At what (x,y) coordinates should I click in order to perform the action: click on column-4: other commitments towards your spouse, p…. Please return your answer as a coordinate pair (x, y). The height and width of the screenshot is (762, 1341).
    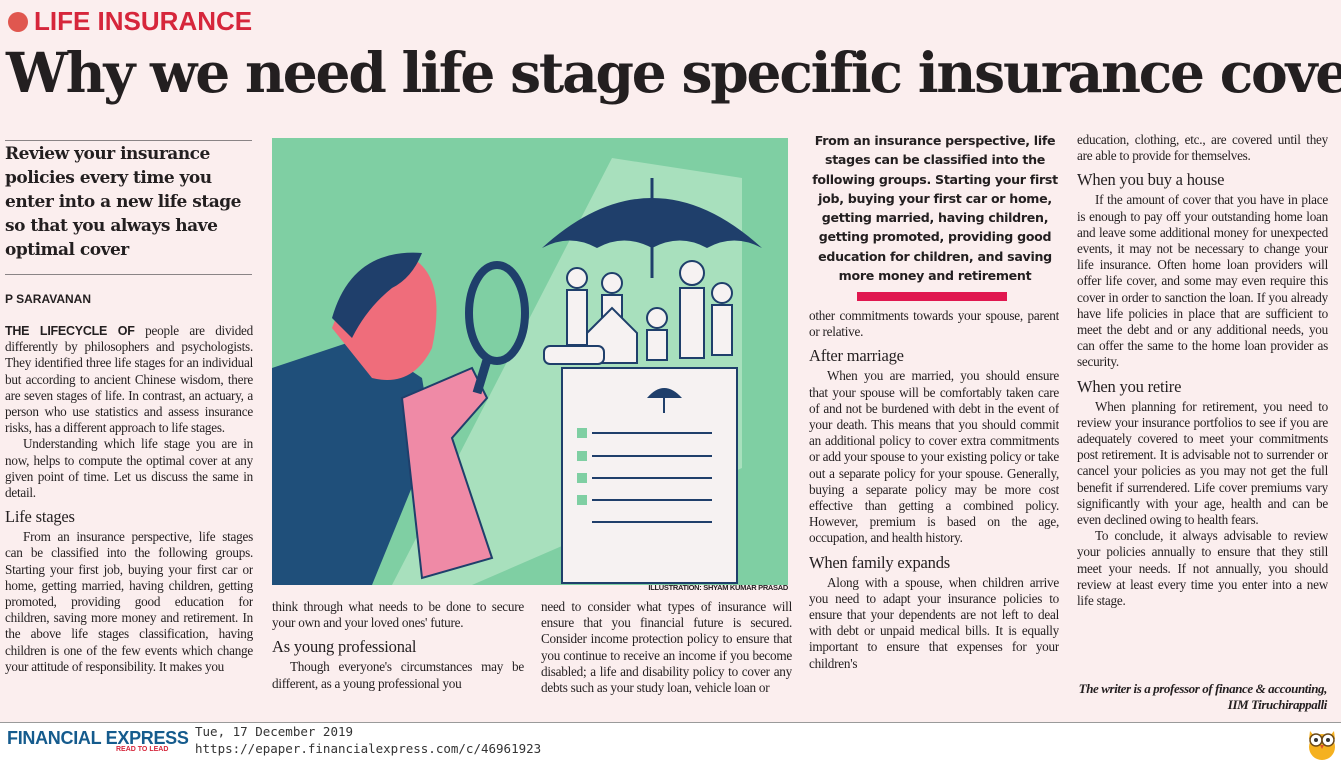
    Looking at the image, I should click on (934, 513).